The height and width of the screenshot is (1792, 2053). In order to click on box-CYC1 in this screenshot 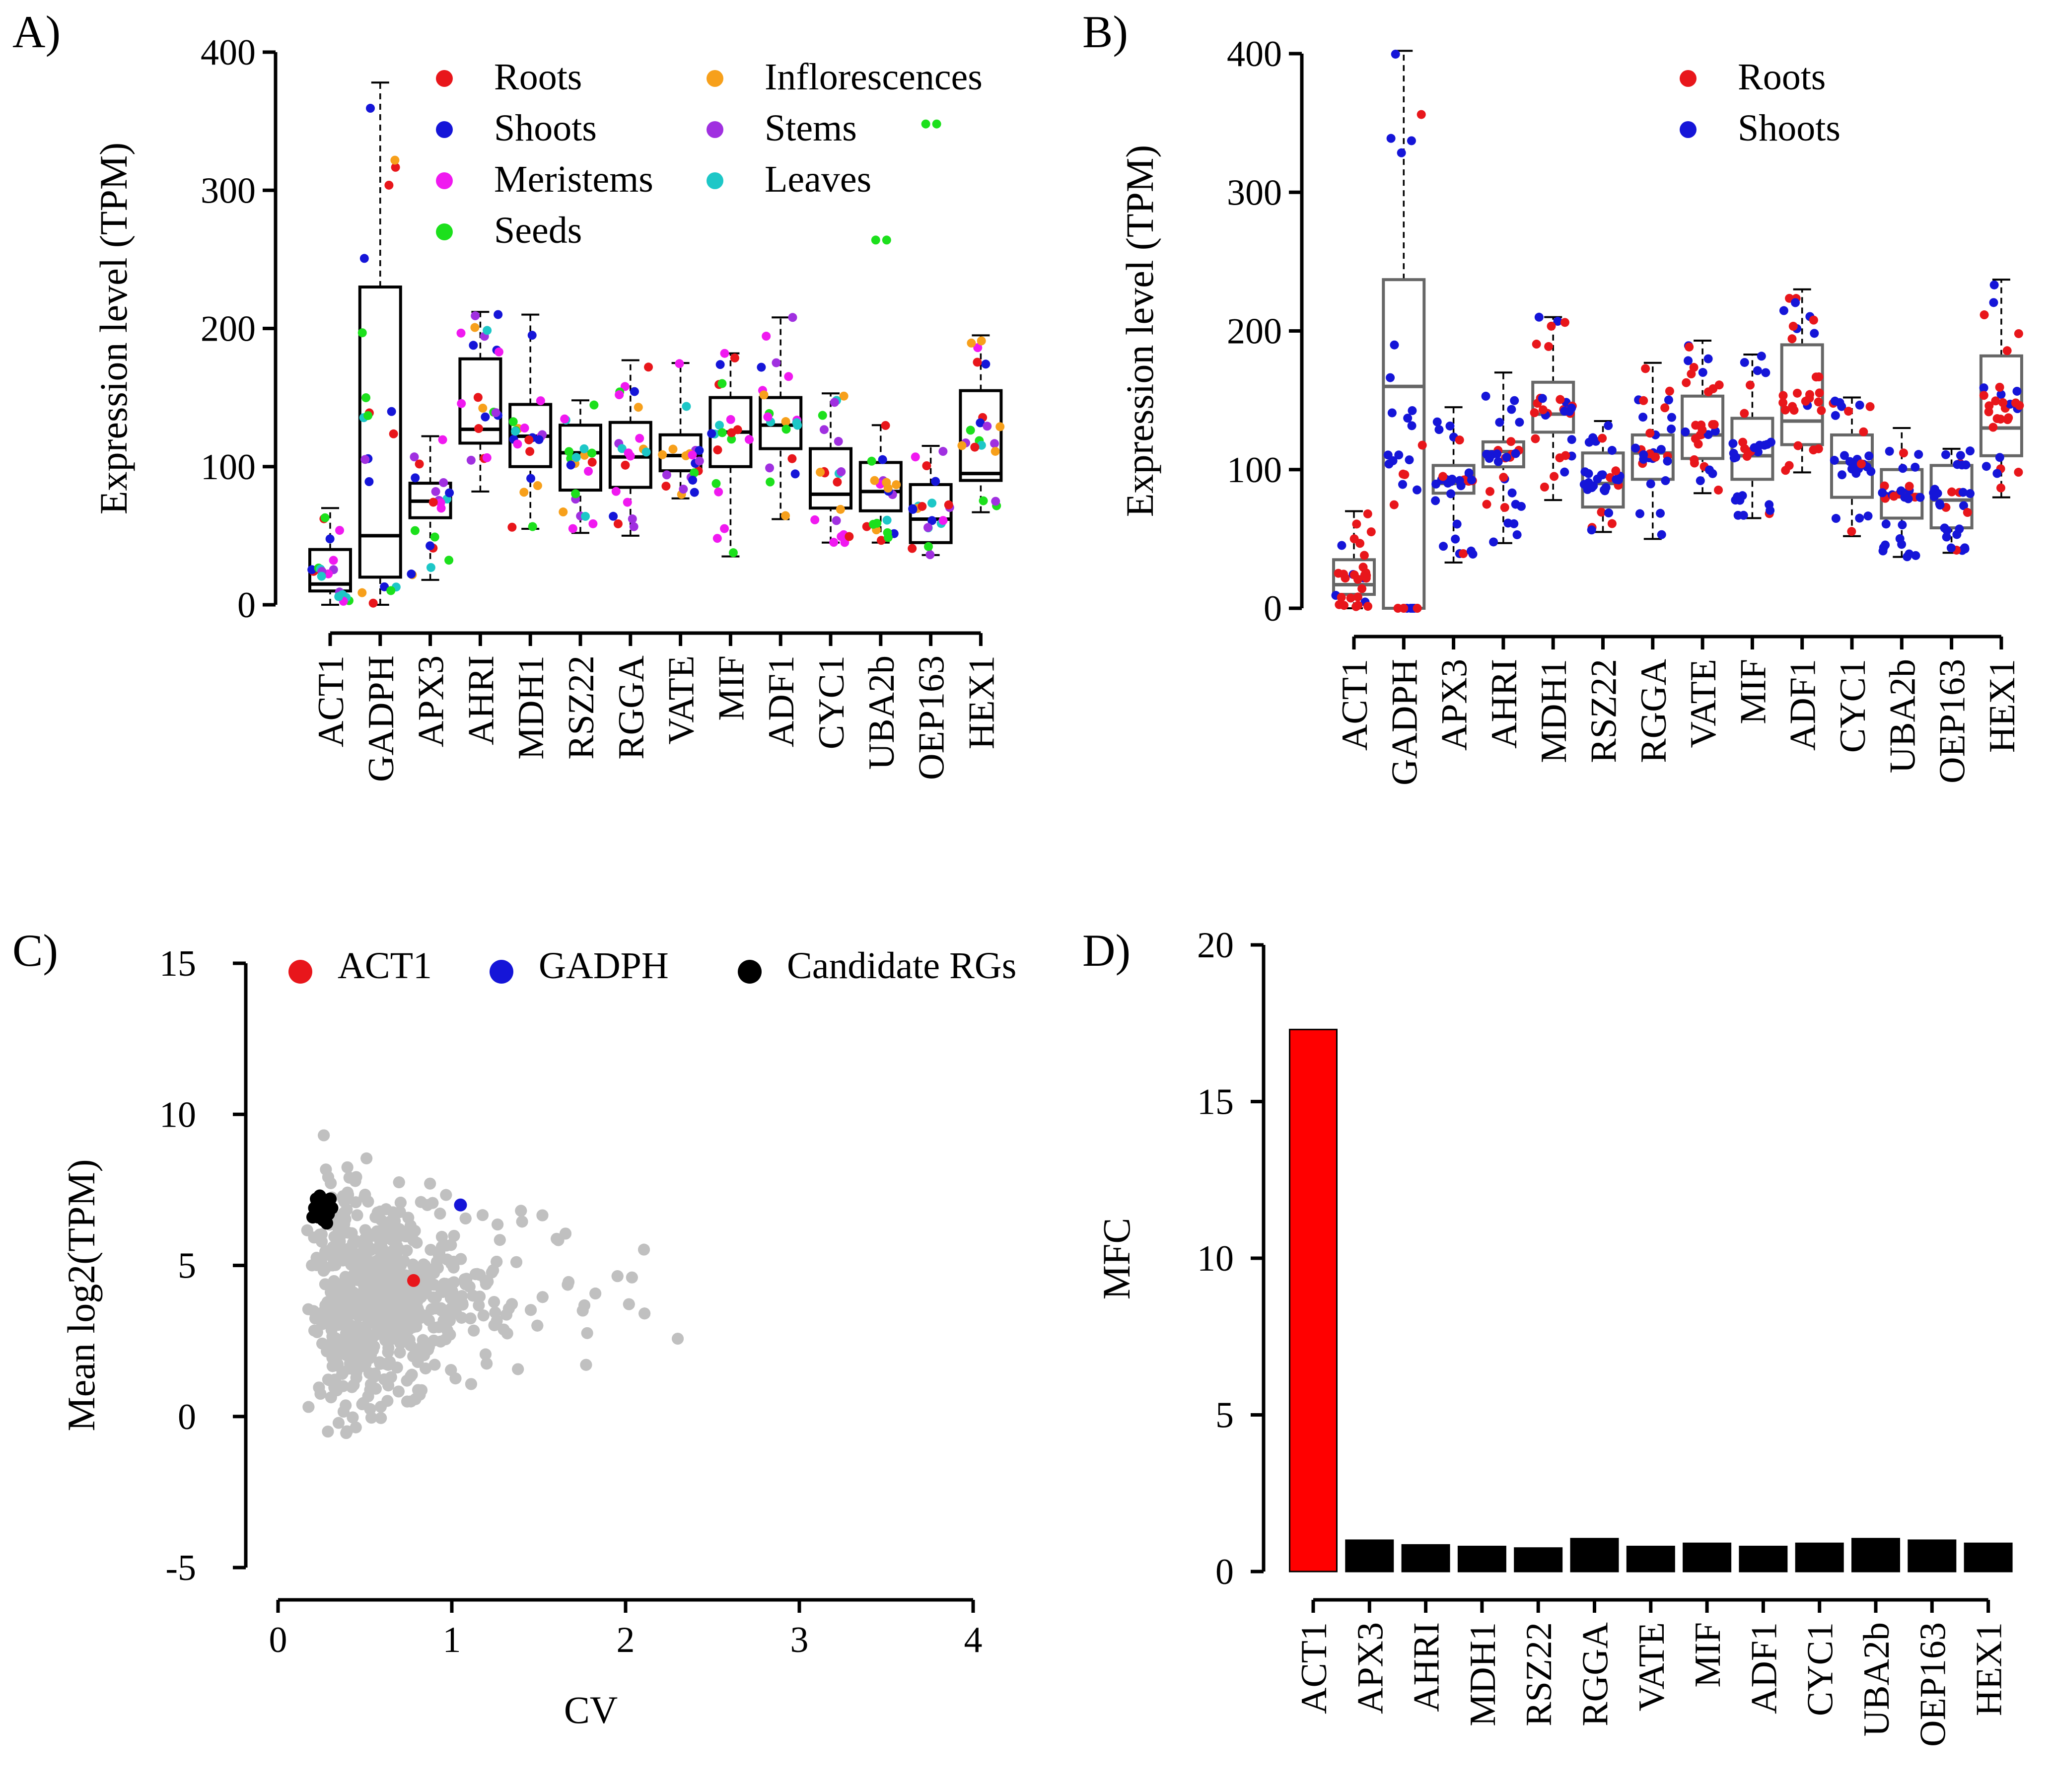, I will do `click(1852, 466)`.